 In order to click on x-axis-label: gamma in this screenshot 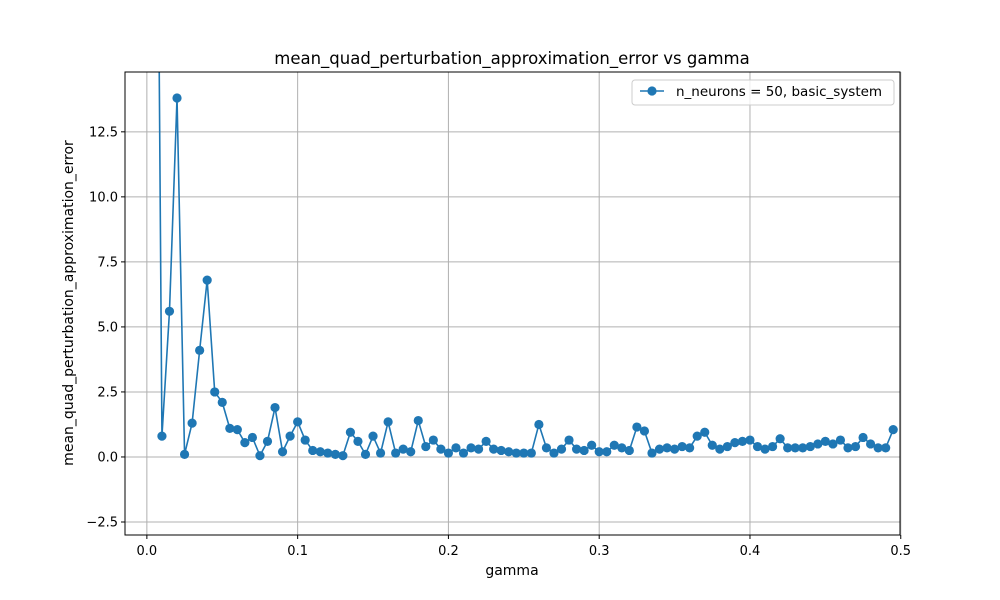, I will do `click(511, 571)`.